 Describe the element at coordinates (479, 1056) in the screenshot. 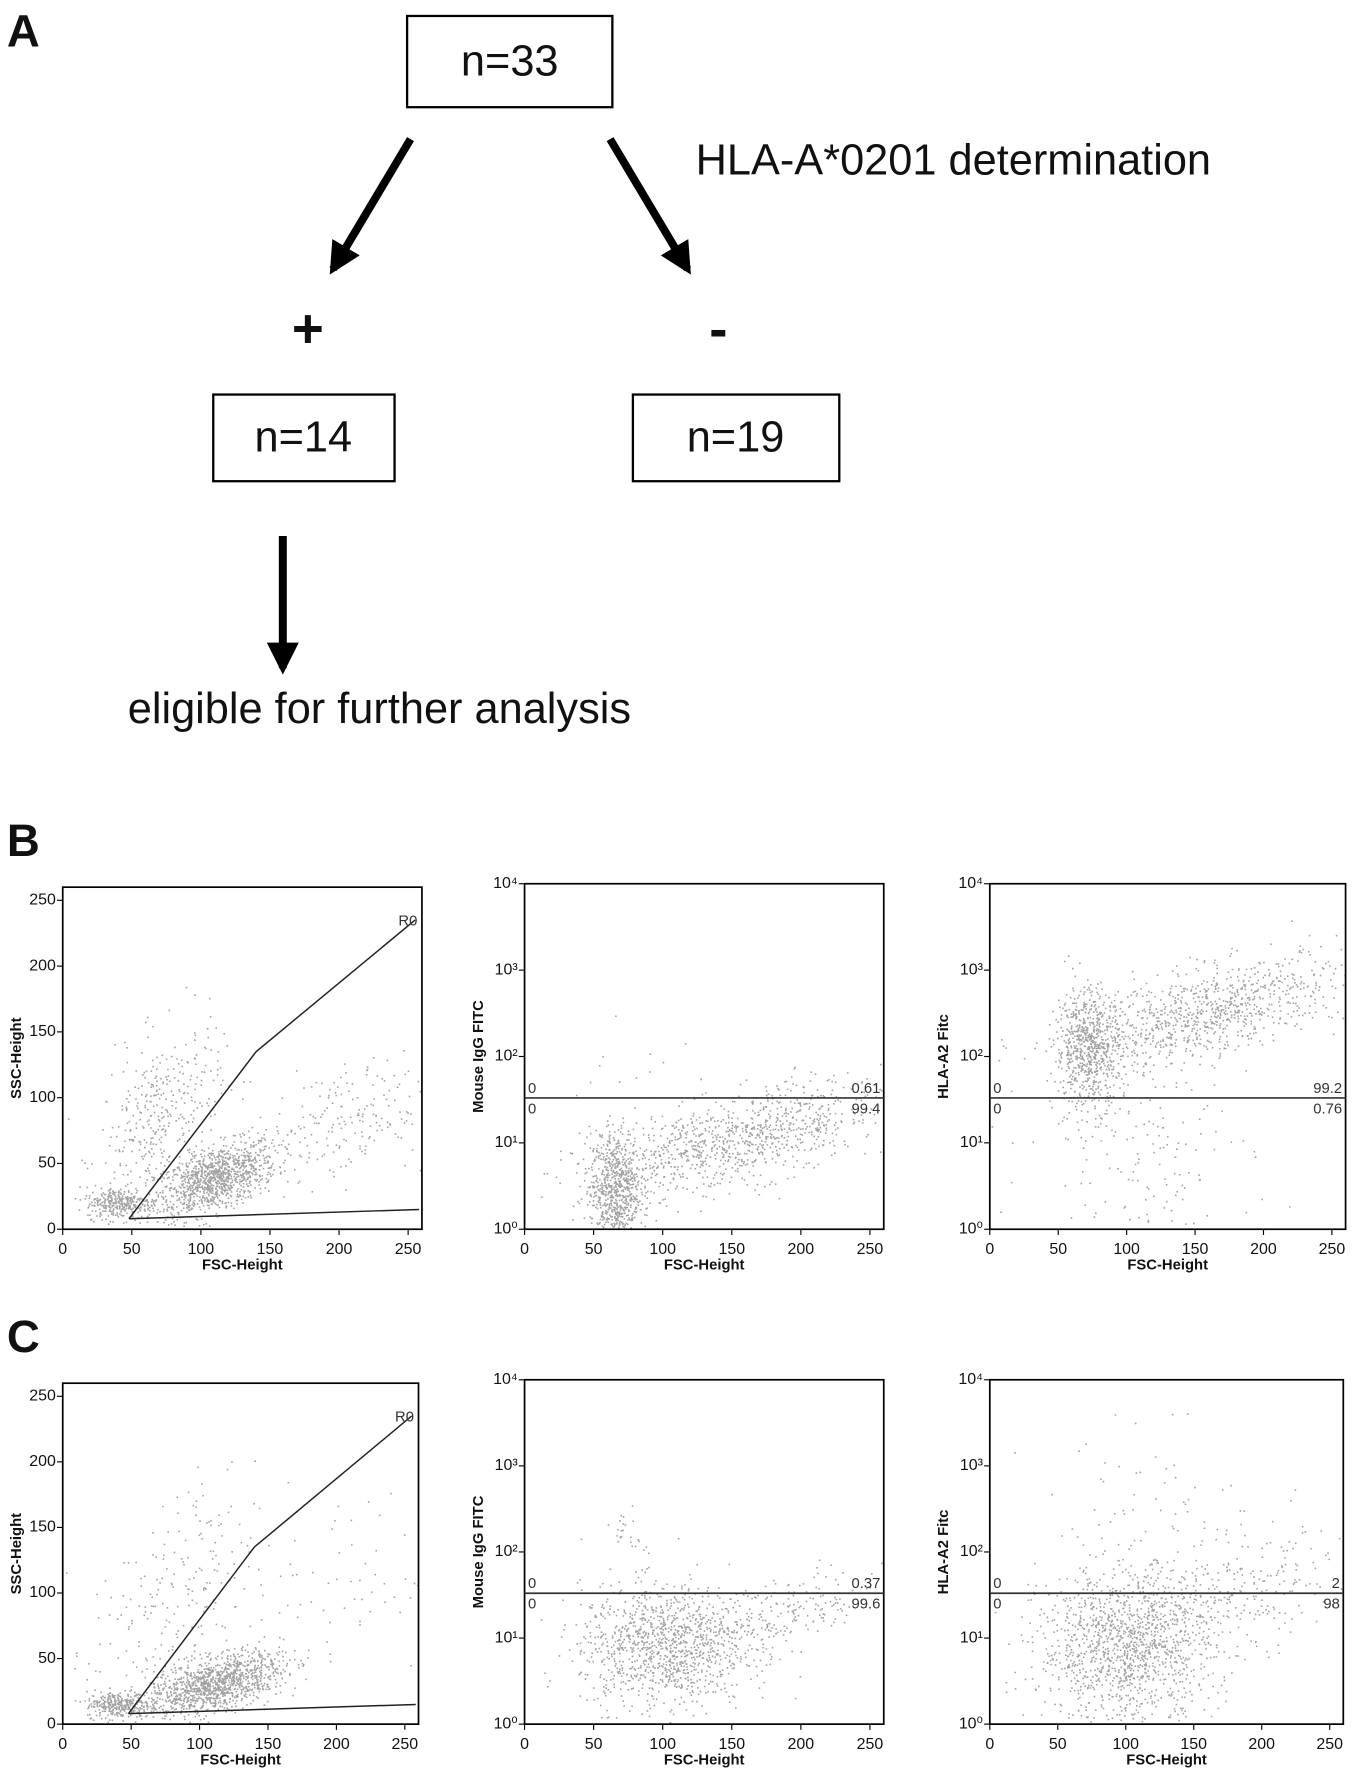

I see `y-axis-label: Mouse IgG FITC` at that location.